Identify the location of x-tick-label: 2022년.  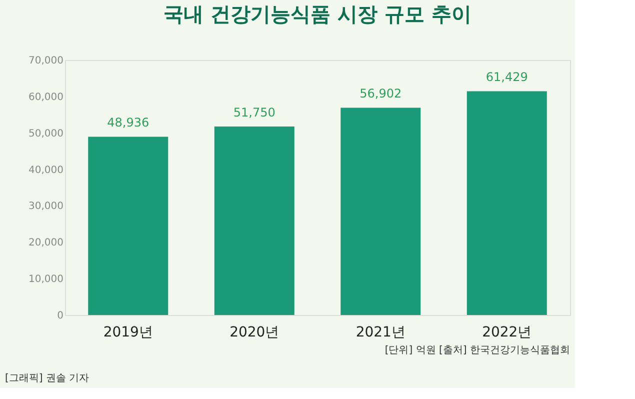
(507, 332).